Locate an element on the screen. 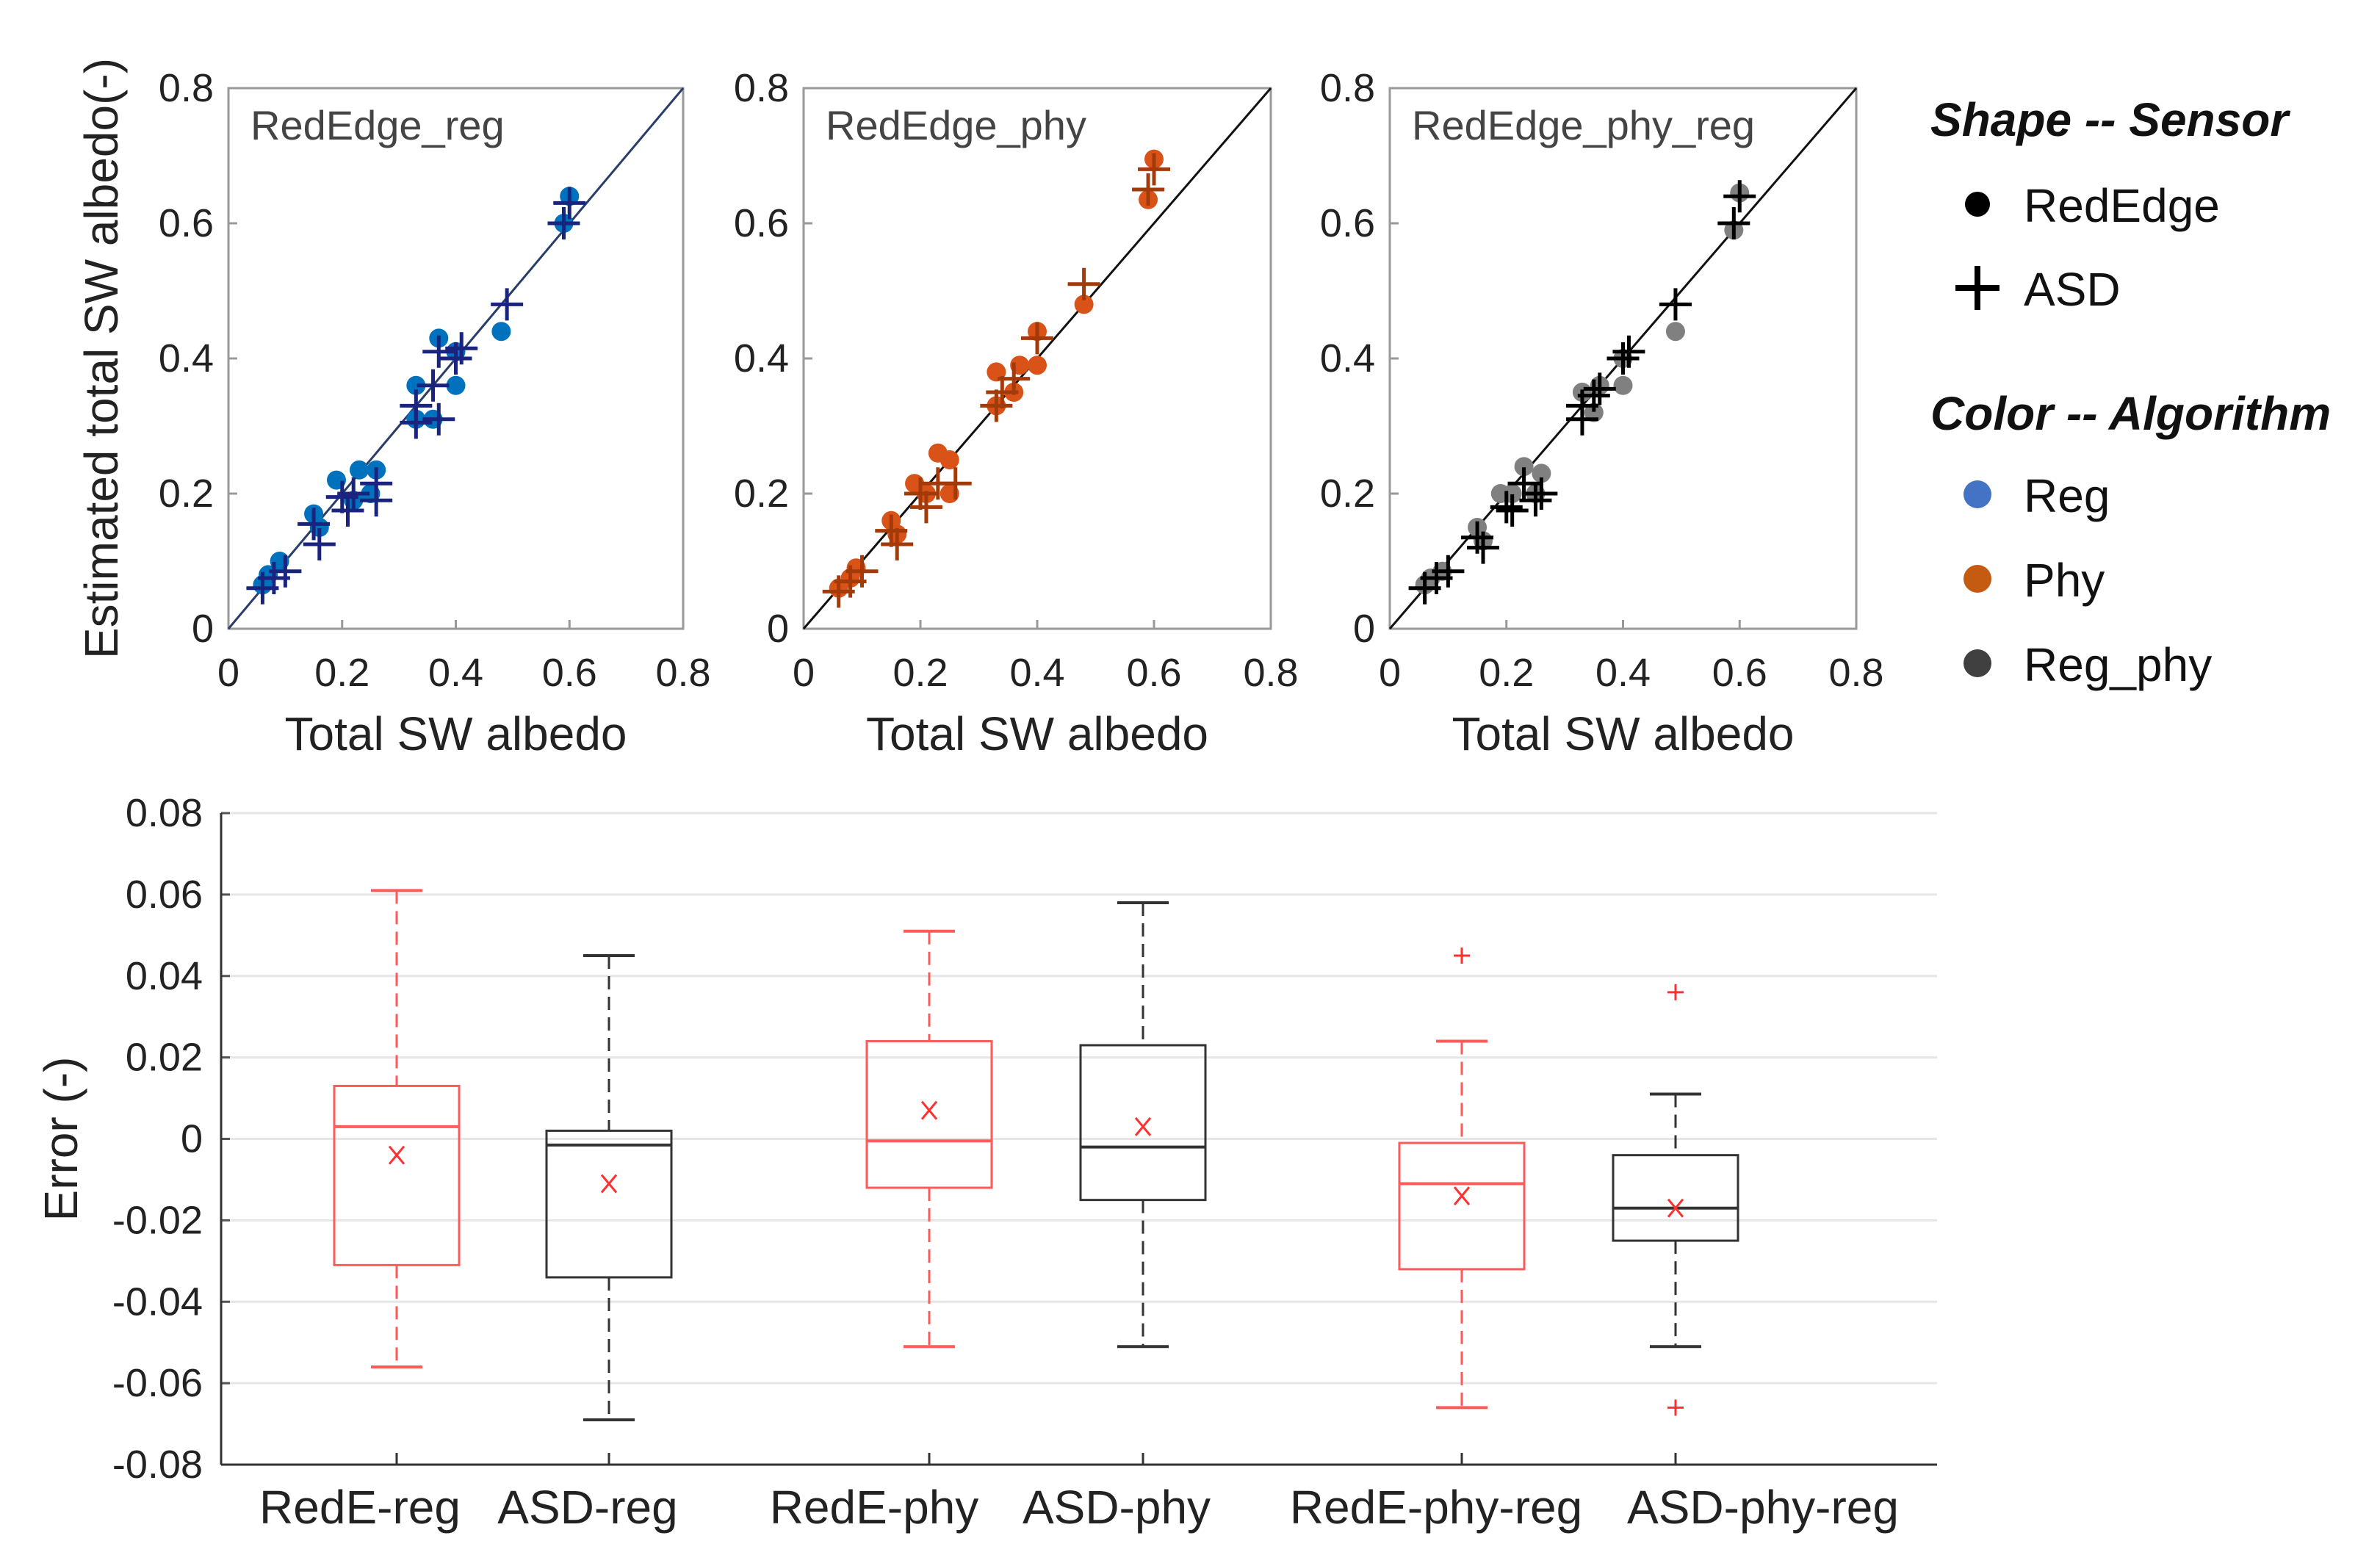 The height and width of the screenshot is (1566, 2380). y-tick-label: 0.02 is located at coordinates (164, 1058).